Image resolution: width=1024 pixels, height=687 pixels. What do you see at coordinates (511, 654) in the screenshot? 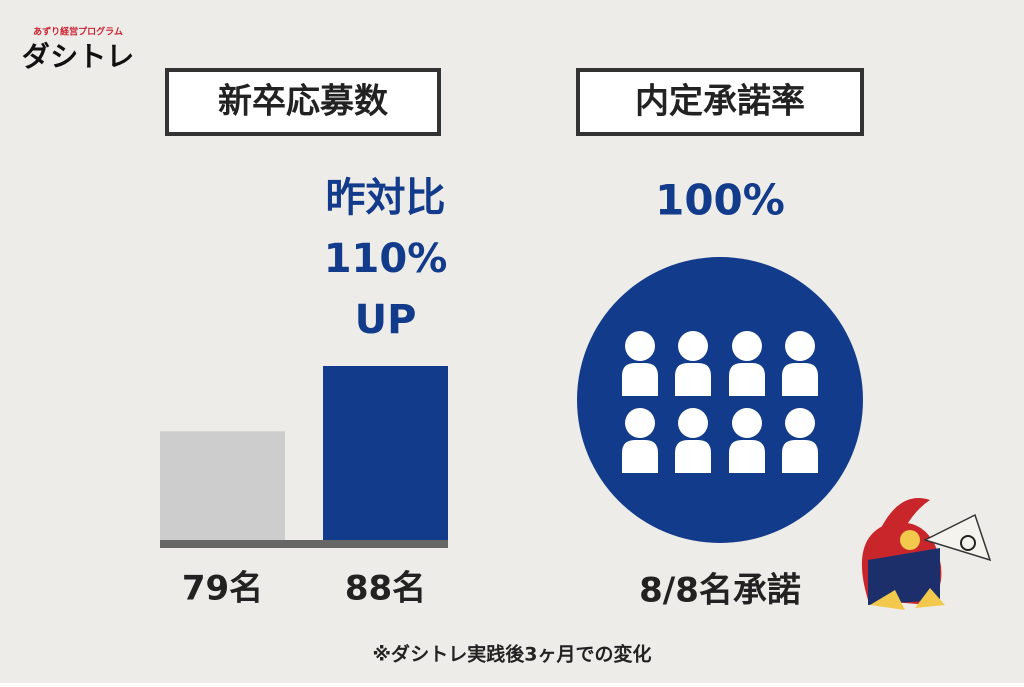
I see `footnote: ※ダシトレ実践後3ヶ月での変化` at bounding box center [511, 654].